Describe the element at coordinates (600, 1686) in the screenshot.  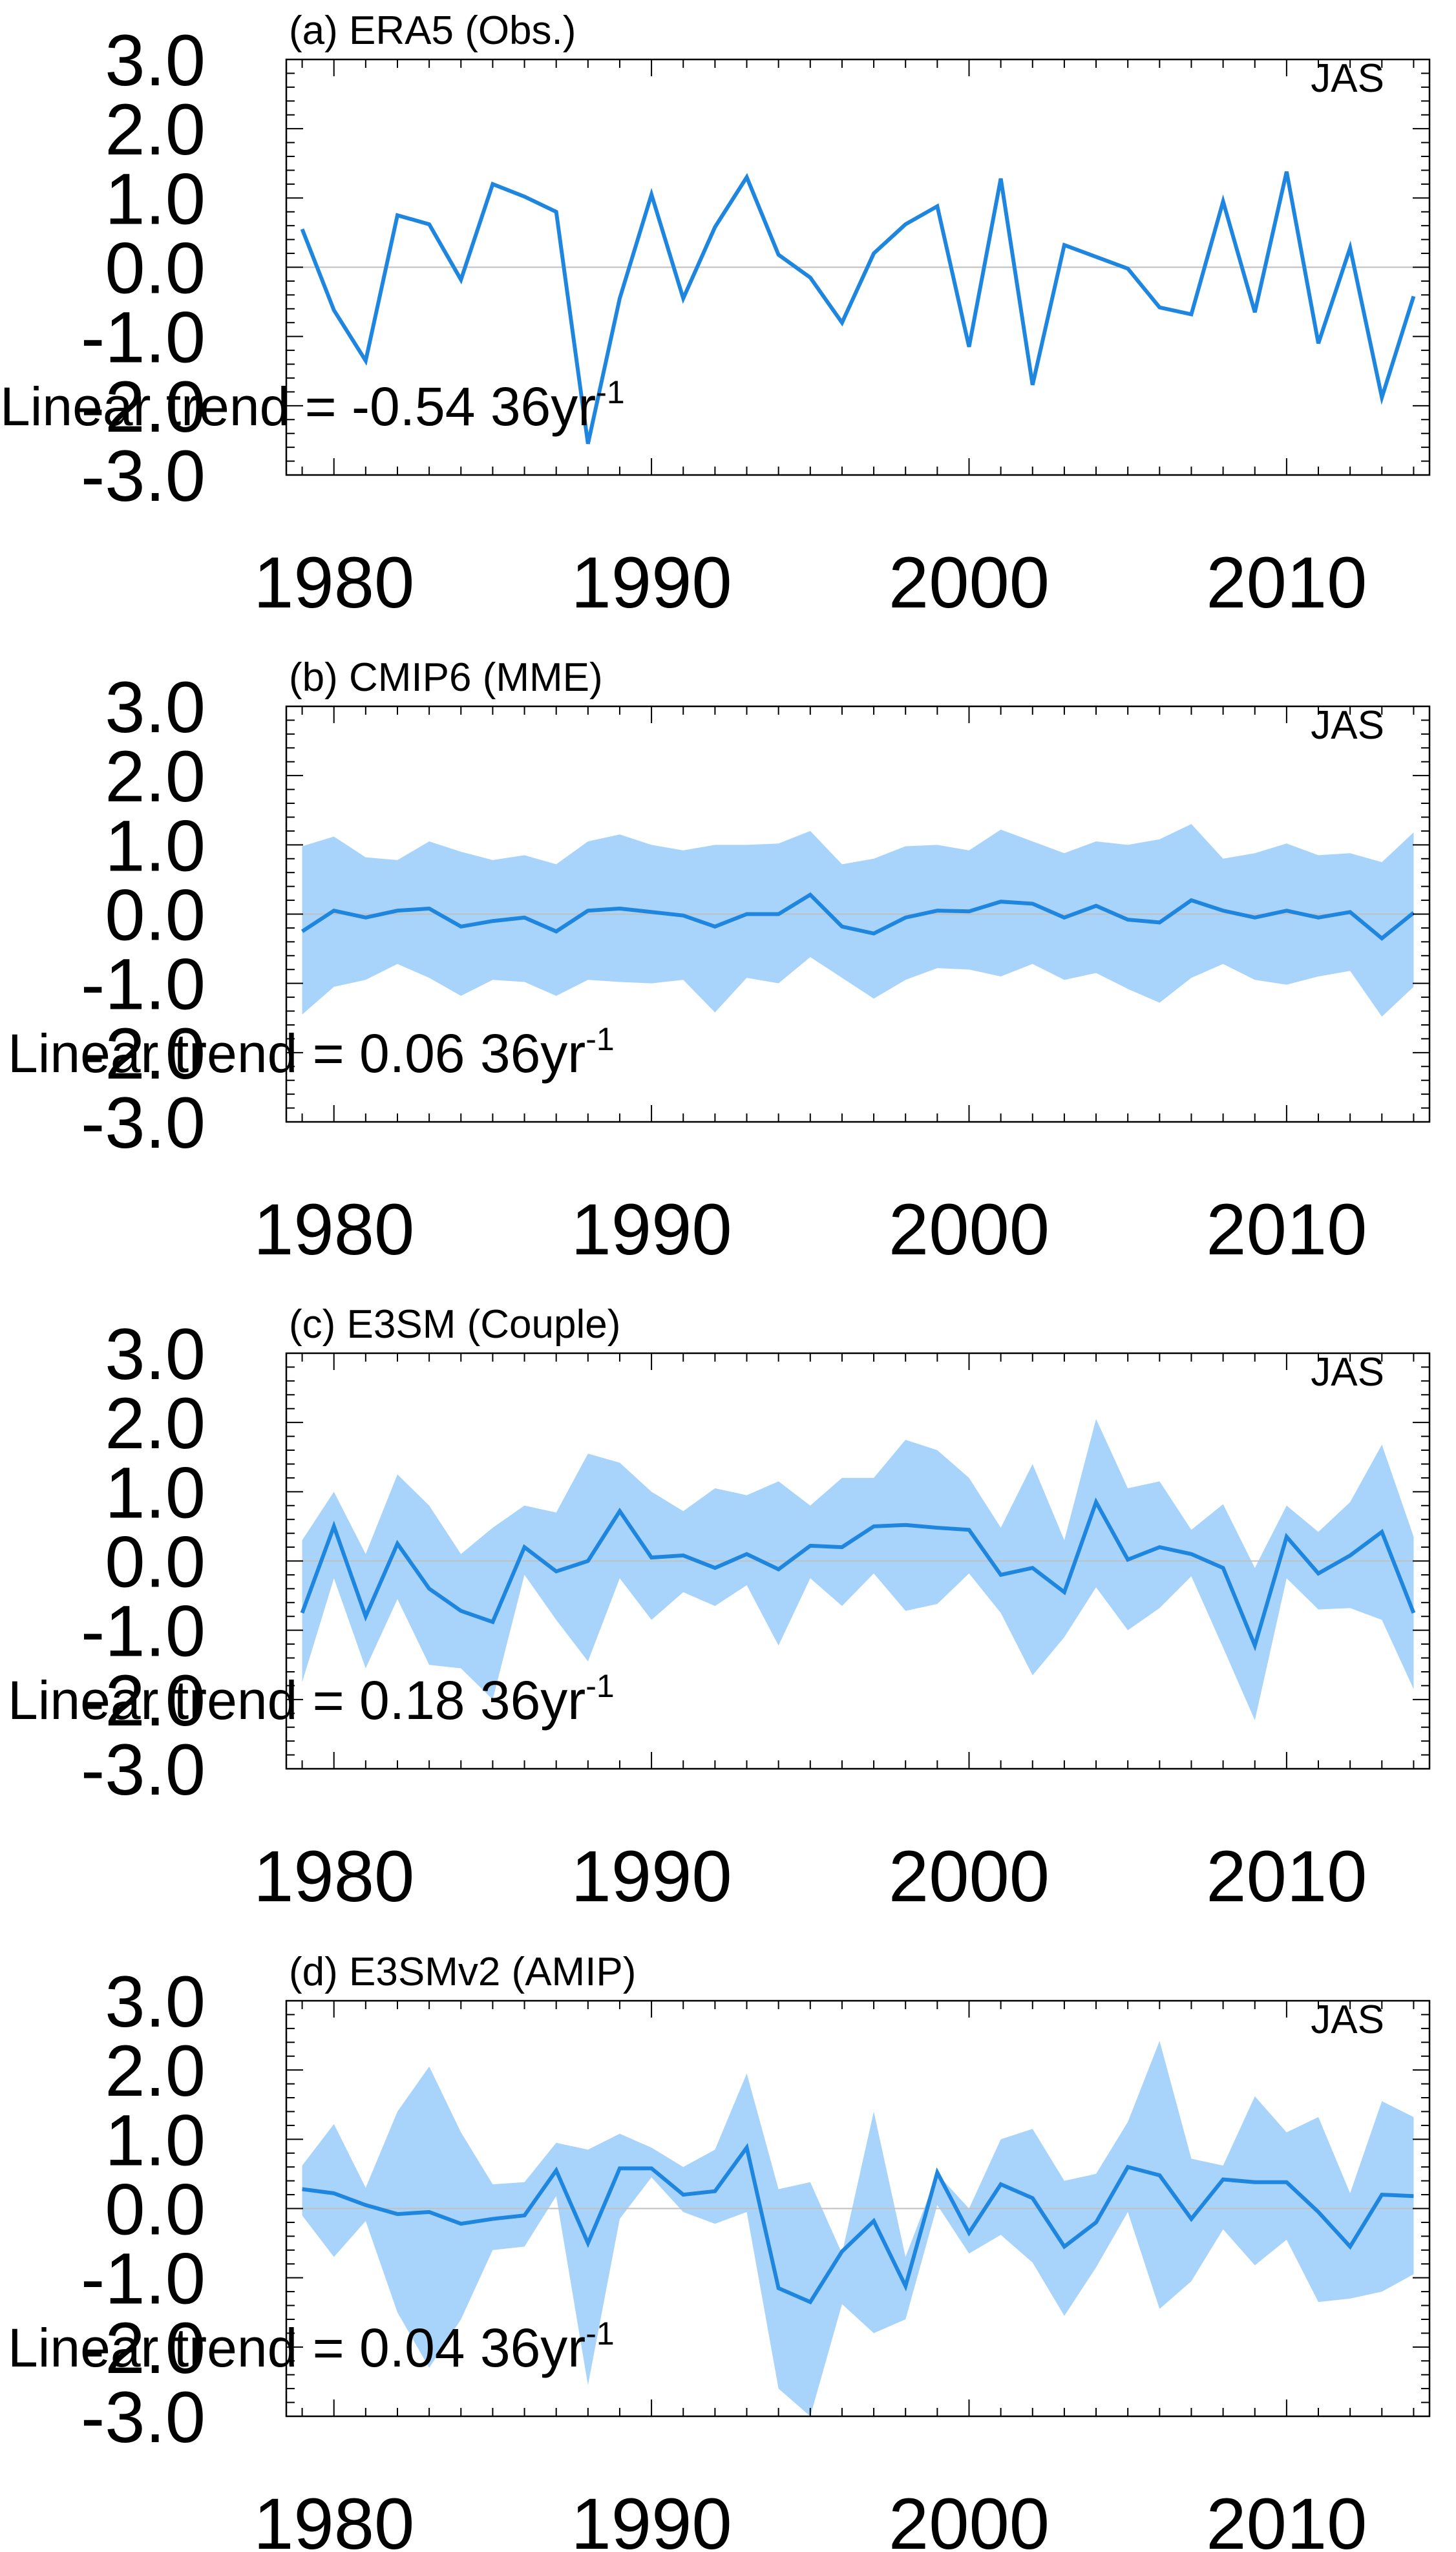
I see `linear-trend-exponent: -1` at that location.